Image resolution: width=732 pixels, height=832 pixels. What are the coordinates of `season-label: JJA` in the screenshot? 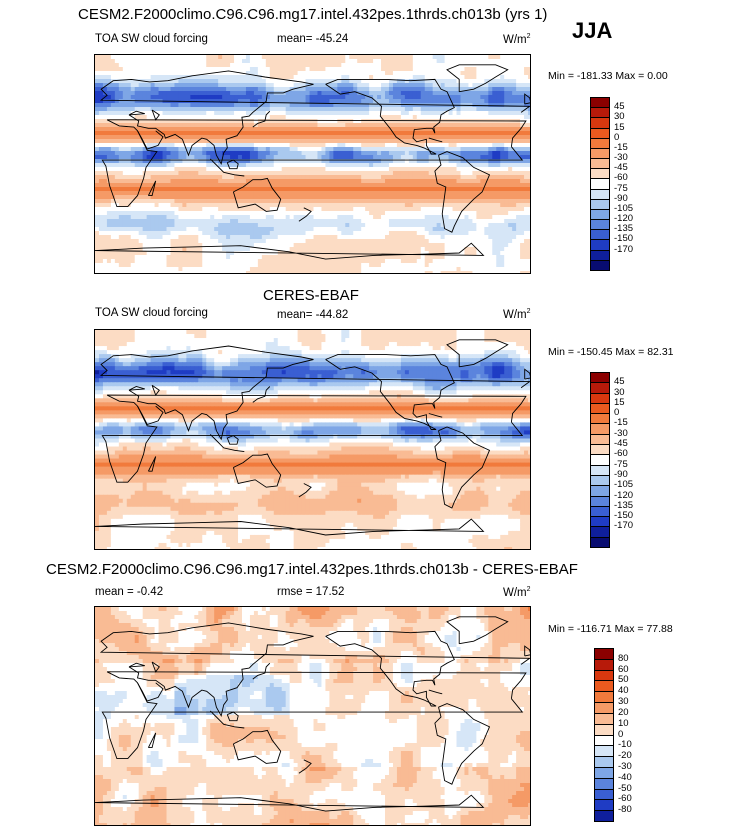 It's located at (592, 30).